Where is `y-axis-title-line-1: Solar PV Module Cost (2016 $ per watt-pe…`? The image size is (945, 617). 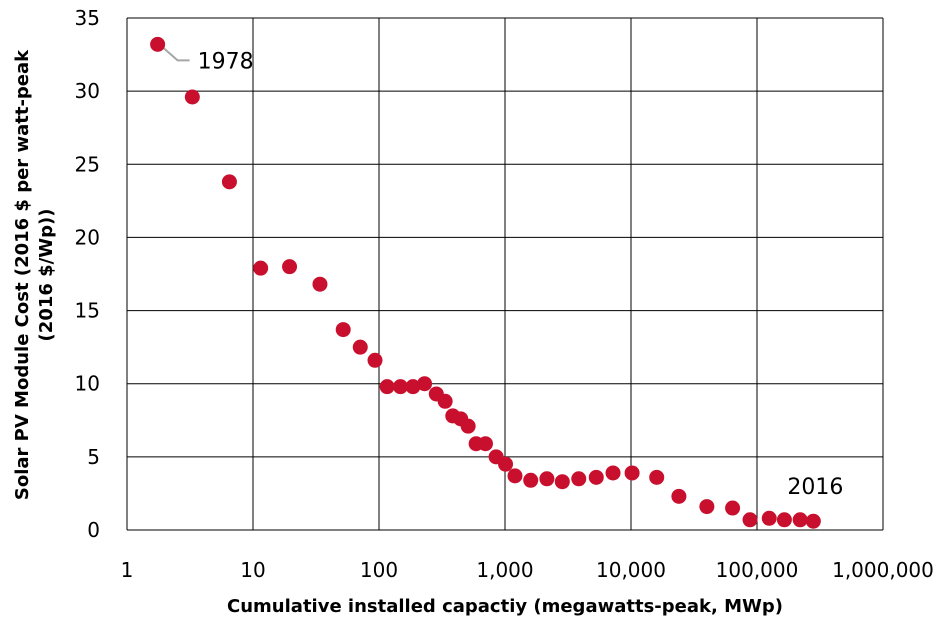 y-axis-title-line-1: Solar PV Module Cost (2016 $ per watt-pe… is located at coordinates (22, 274).